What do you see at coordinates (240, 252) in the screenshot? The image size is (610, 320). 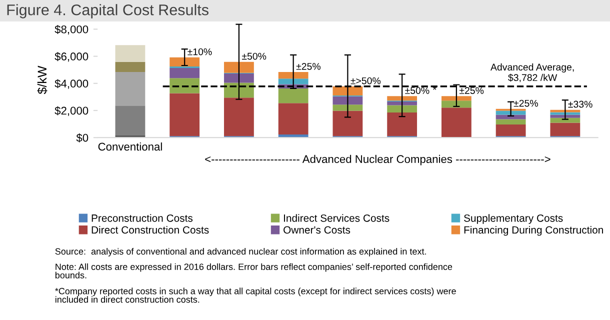 I see `source-note: Source: analysis of conventional and advanced nuclear cost information as explained in text.` at bounding box center [240, 252].